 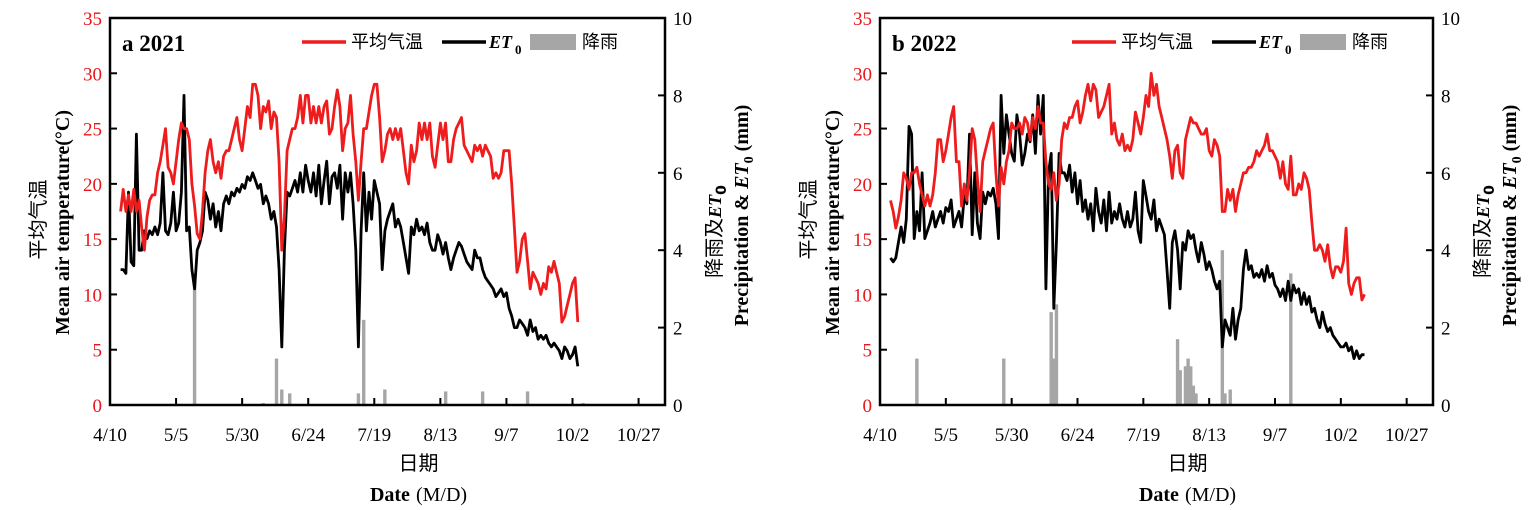 I want to click on precip-bars, so click(x=388, y=339).